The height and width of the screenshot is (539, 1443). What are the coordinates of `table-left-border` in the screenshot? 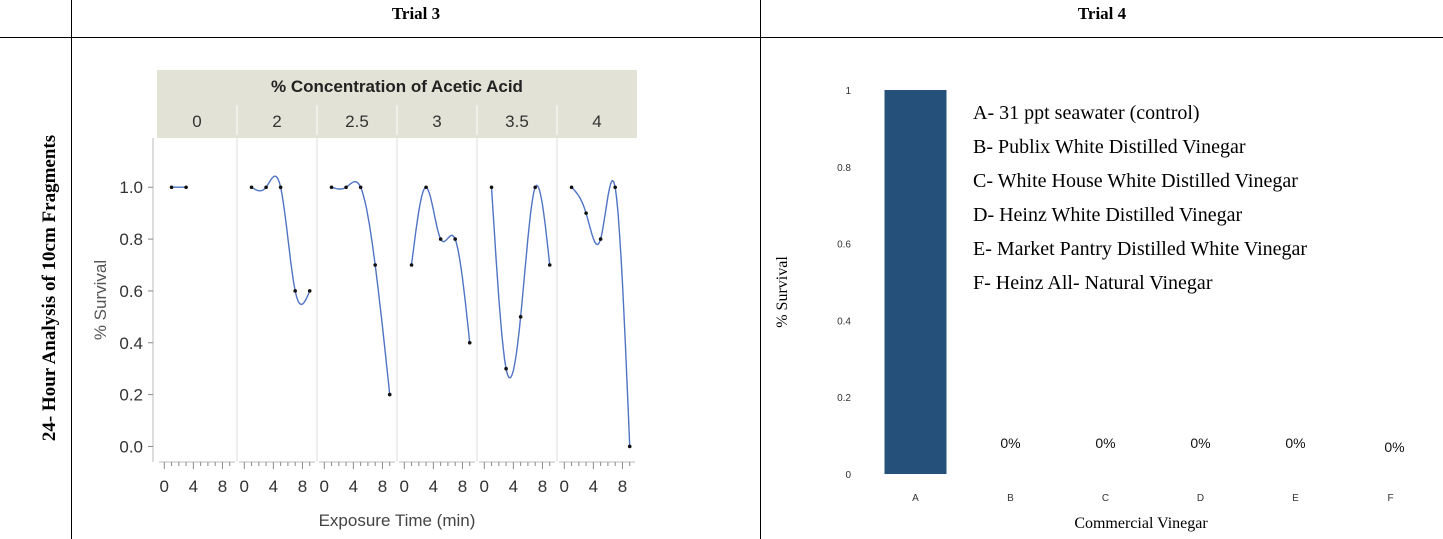 It's located at (71, 269).